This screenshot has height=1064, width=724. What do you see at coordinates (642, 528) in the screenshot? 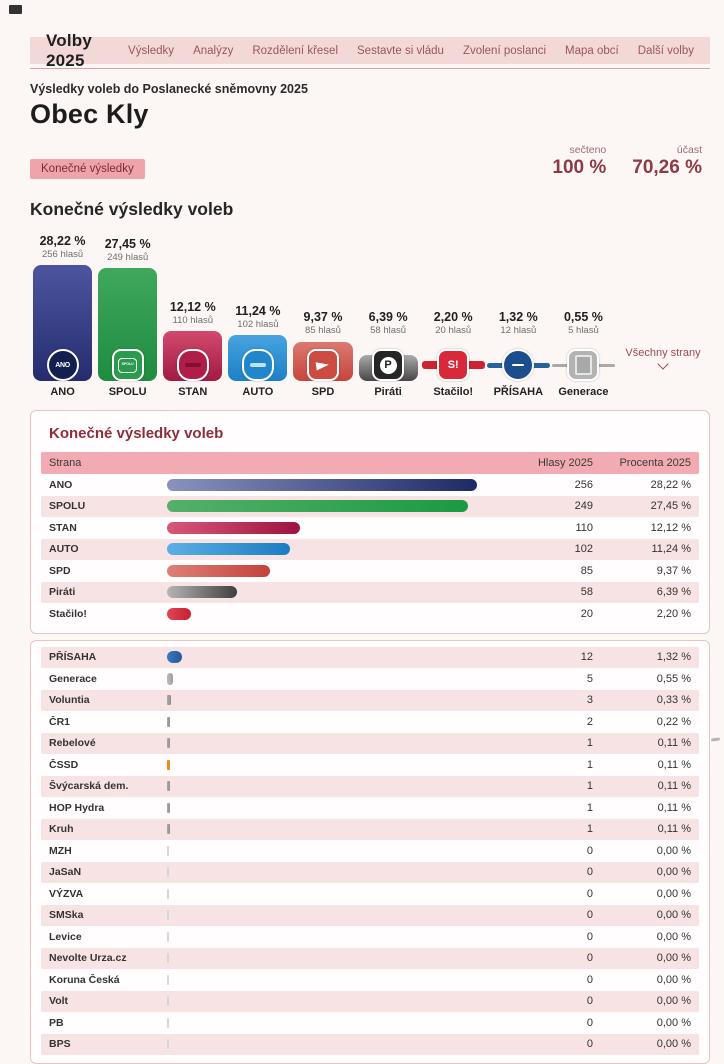
I see `percent-value: 12,12 %` at bounding box center [642, 528].